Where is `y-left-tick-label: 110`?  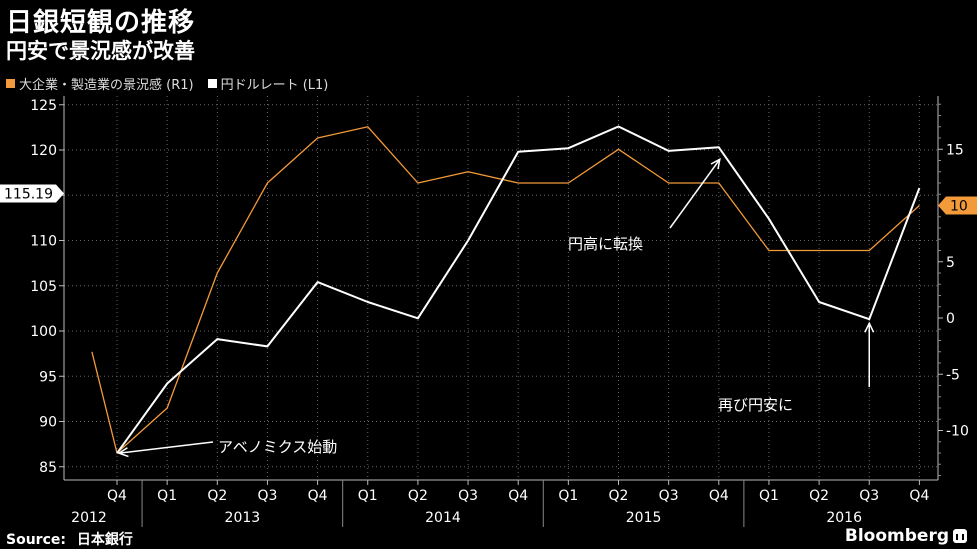 y-left-tick-label: 110 is located at coordinates (43, 242).